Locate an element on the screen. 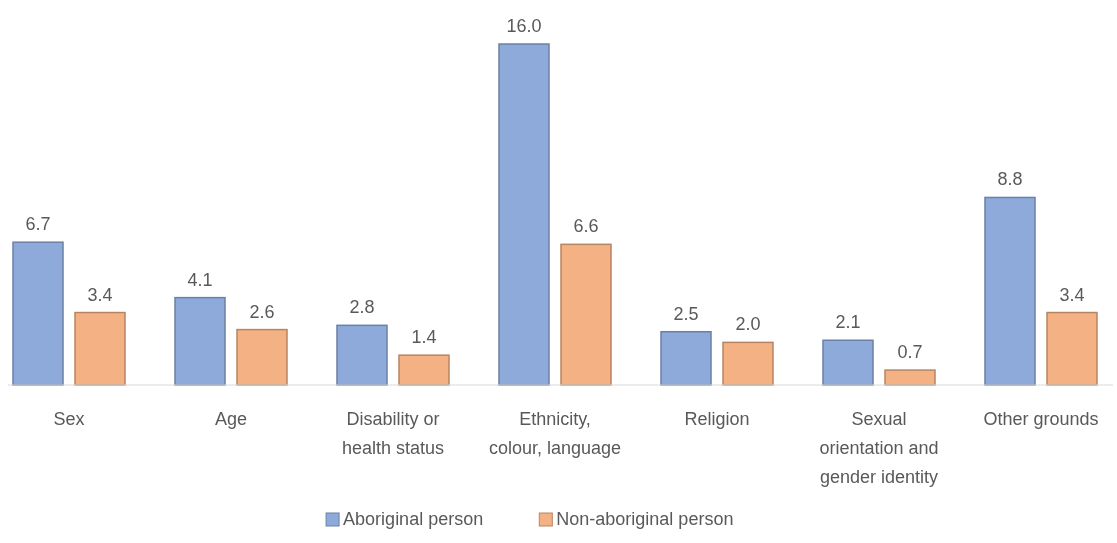 This screenshot has width=1117, height=543. data-label: 1.4 is located at coordinates (424, 337).